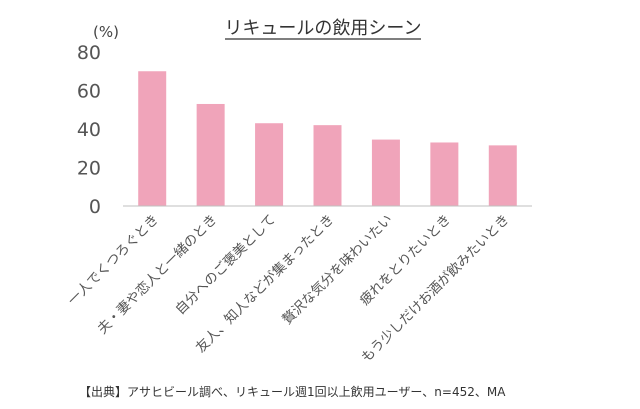 The image size is (640, 409). I want to click on y-ticks: 0 20 40 60 80, so click(89, 130).